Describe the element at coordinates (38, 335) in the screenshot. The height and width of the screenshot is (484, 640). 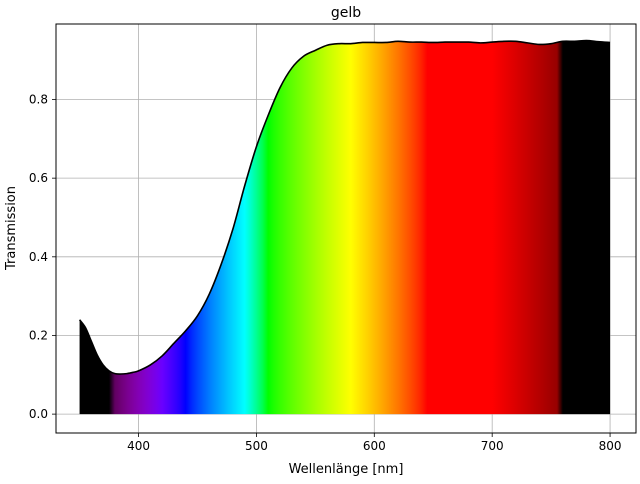
I see `y-tick-label: 0.2` at that location.